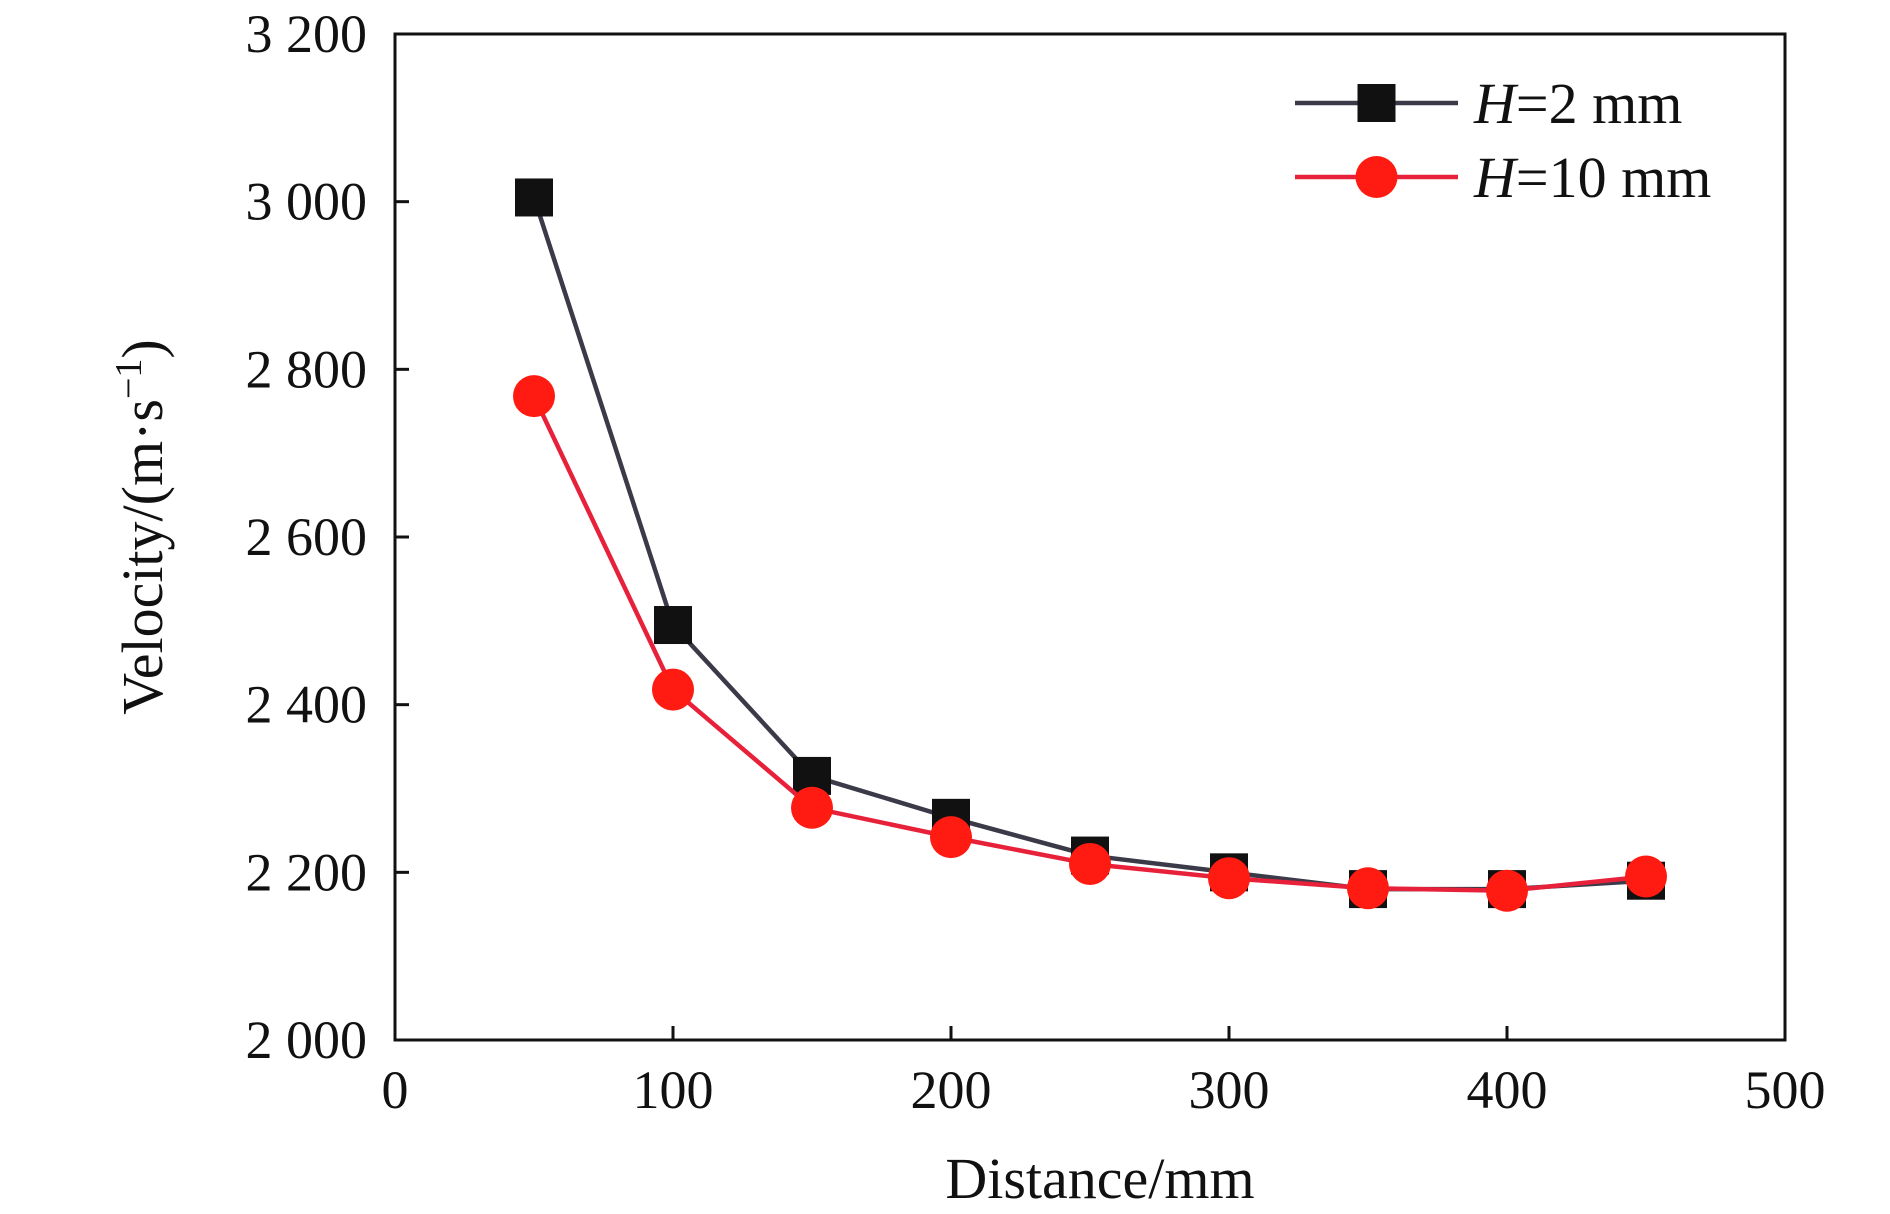  What do you see at coordinates (673, 1090) in the screenshot?
I see `x-tick-label: 100` at bounding box center [673, 1090].